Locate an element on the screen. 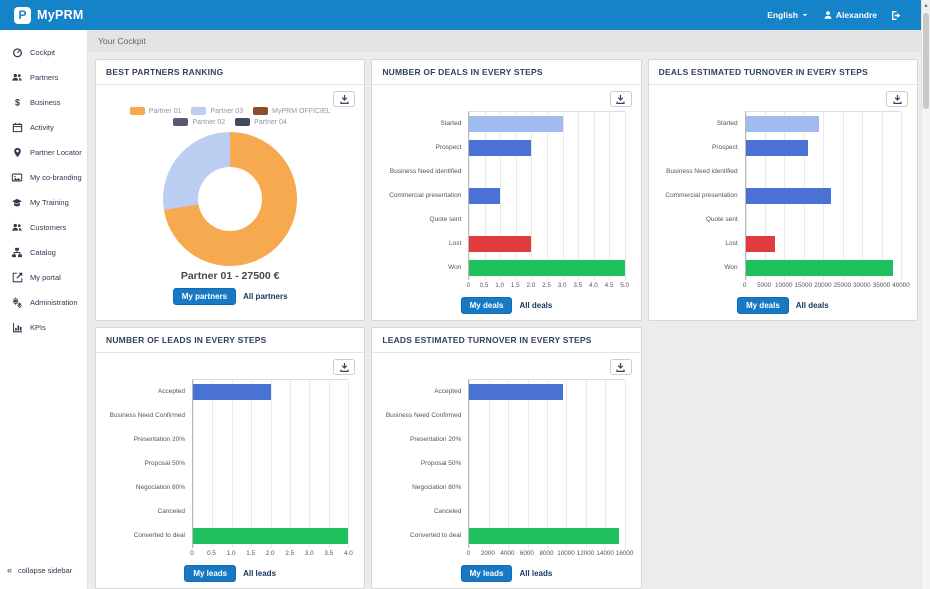  sidebar-item-partner-locator: Partner Locator is located at coordinates (43, 152).